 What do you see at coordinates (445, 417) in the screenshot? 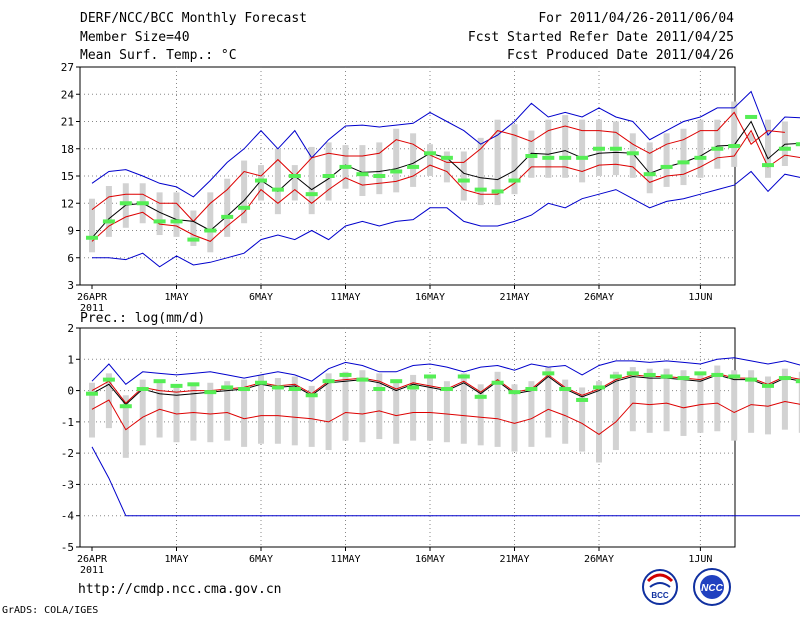
I see `lower-spread-line` at bounding box center [445, 417].